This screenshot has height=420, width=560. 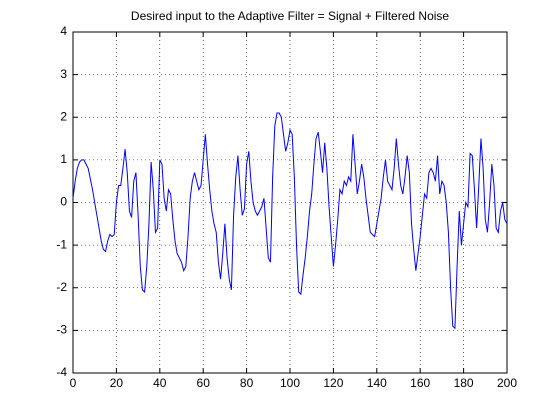 What do you see at coordinates (160, 383) in the screenshot?
I see `x-tick-label: 40` at bounding box center [160, 383].